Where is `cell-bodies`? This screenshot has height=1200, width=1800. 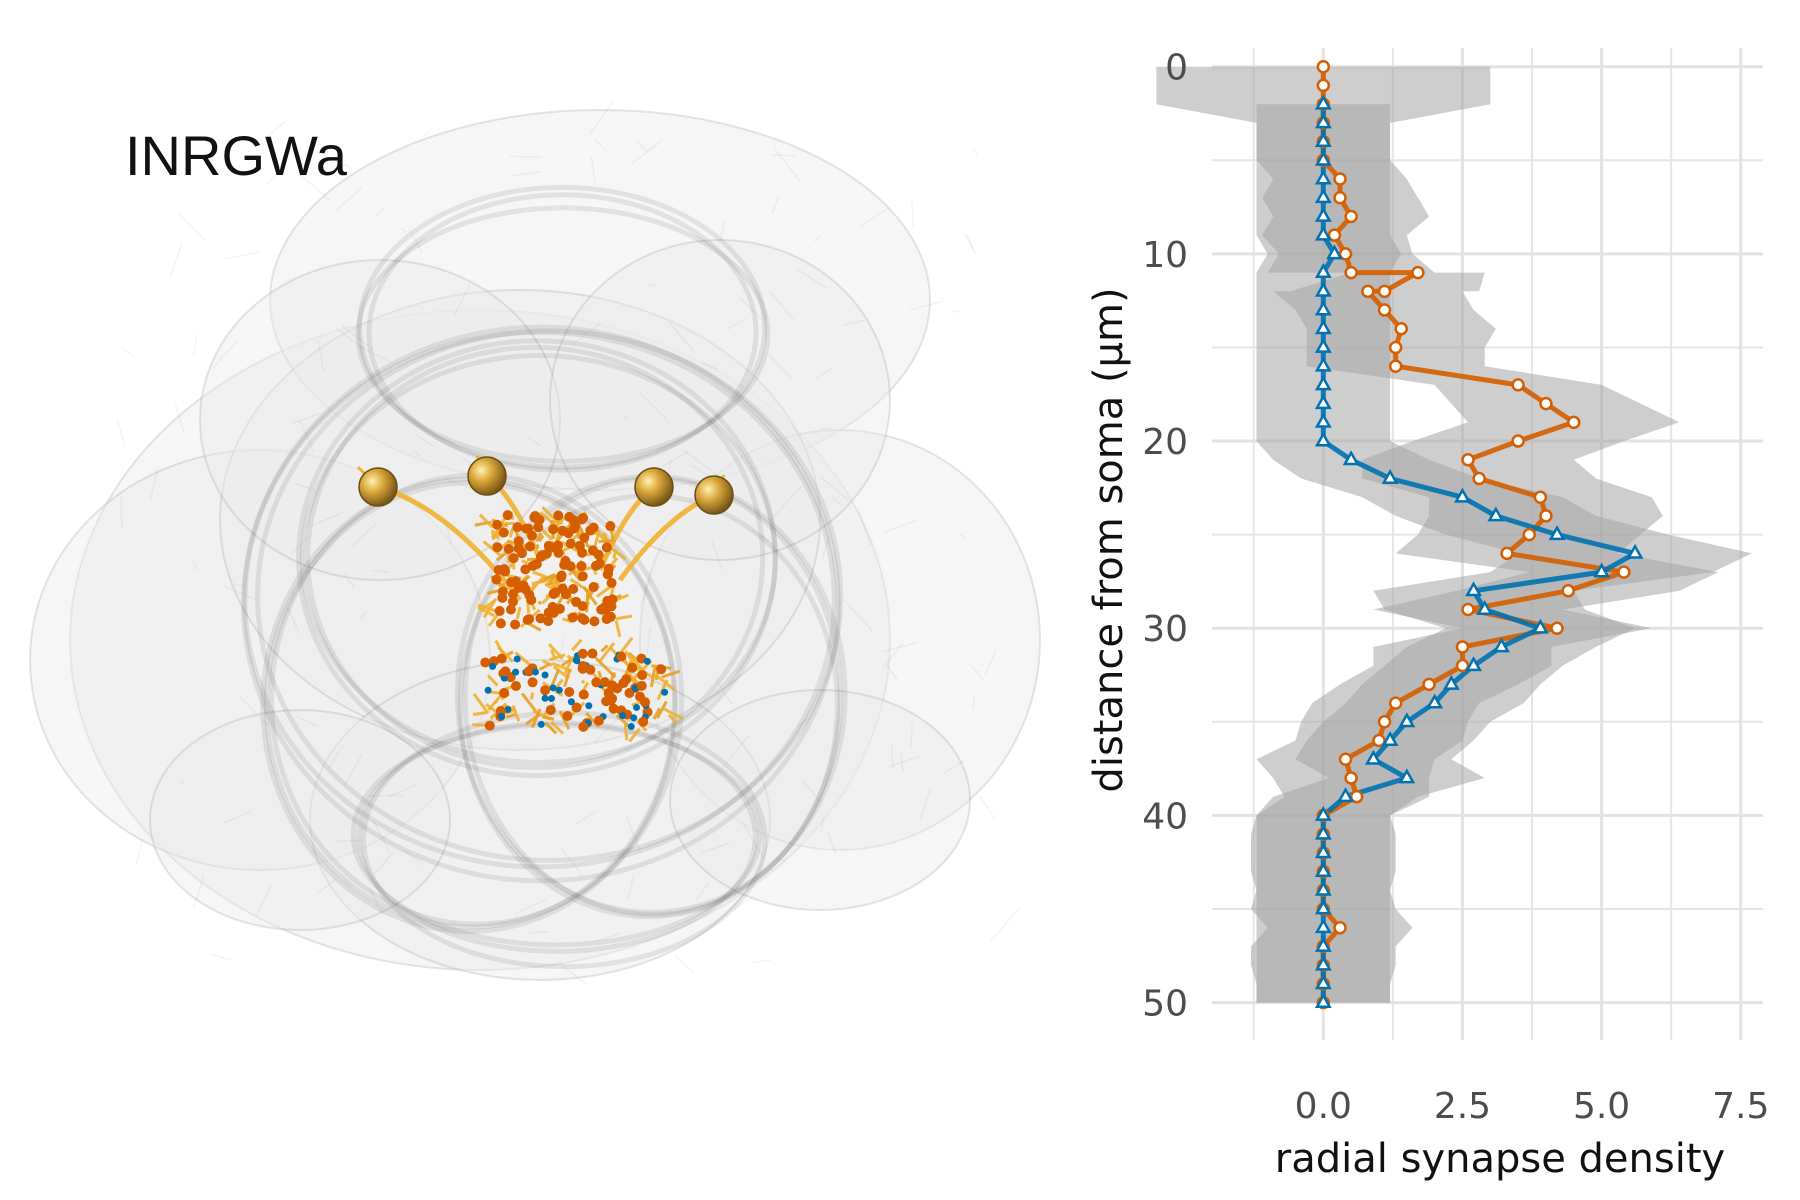
cell-bodies is located at coordinates (546, 485).